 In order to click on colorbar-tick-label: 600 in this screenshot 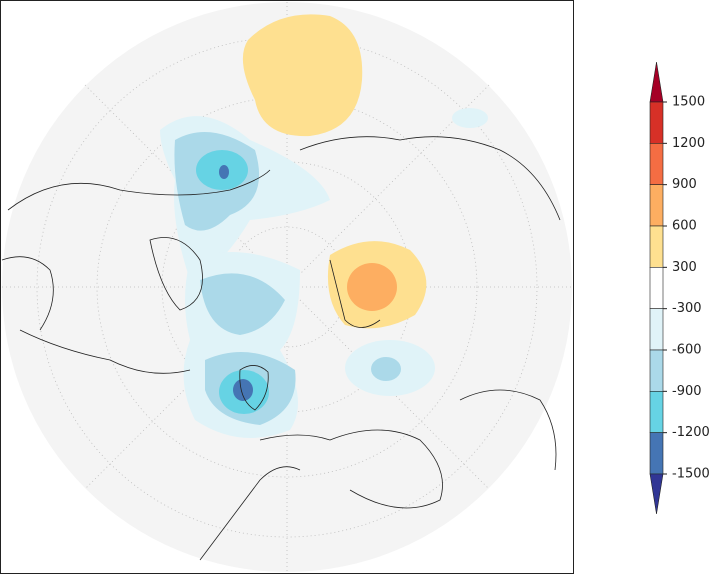, I will do `click(684, 226)`.